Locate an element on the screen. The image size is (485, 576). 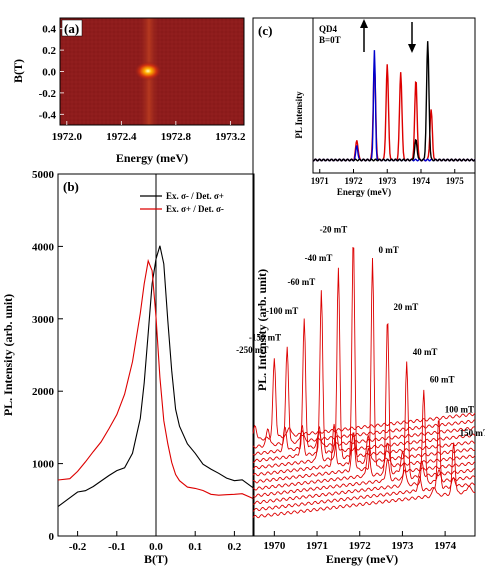
panel-c-xtick-label: 1974 is located at coordinates (445, 546).